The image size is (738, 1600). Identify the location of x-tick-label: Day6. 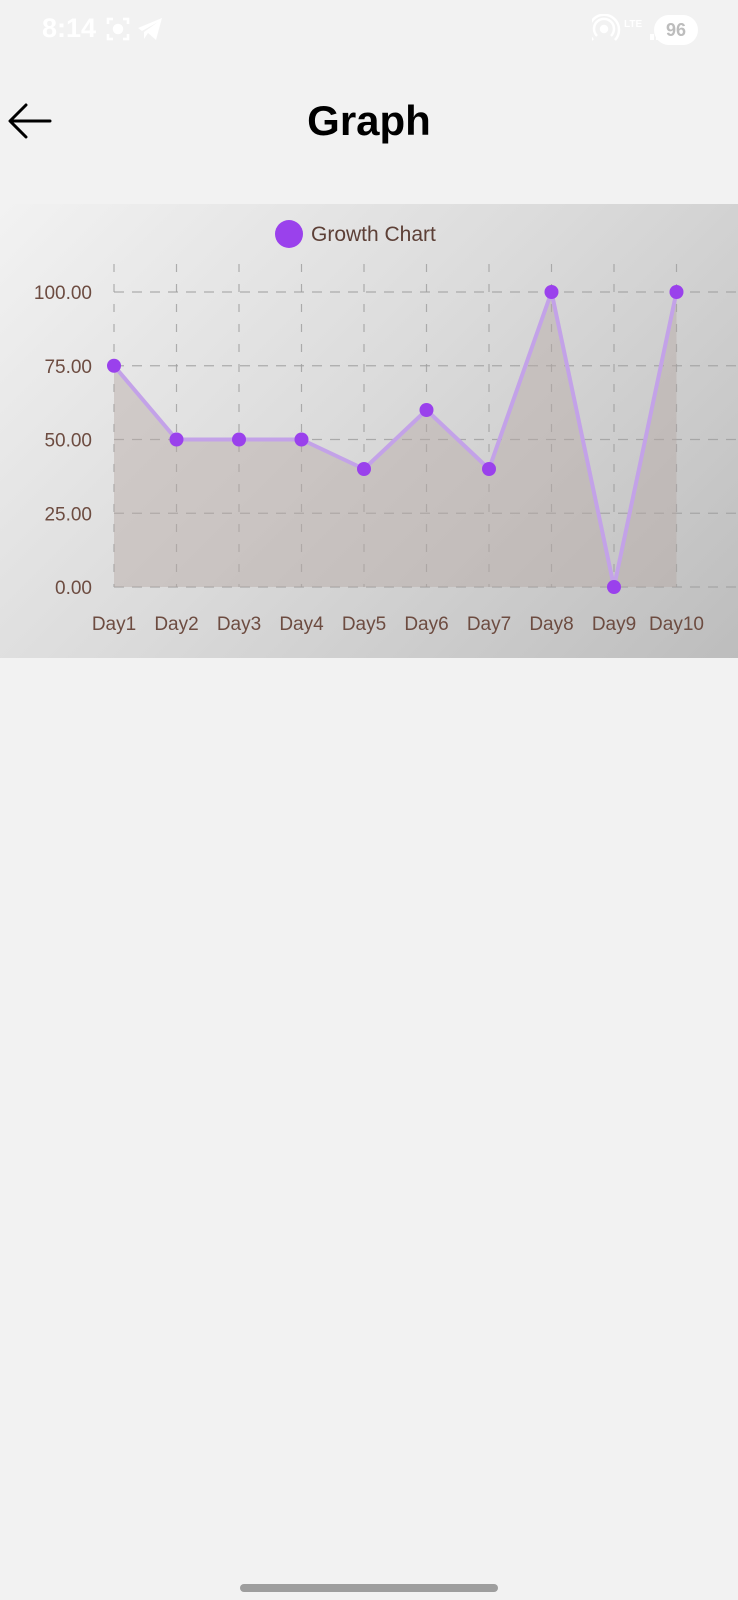
(426, 624).